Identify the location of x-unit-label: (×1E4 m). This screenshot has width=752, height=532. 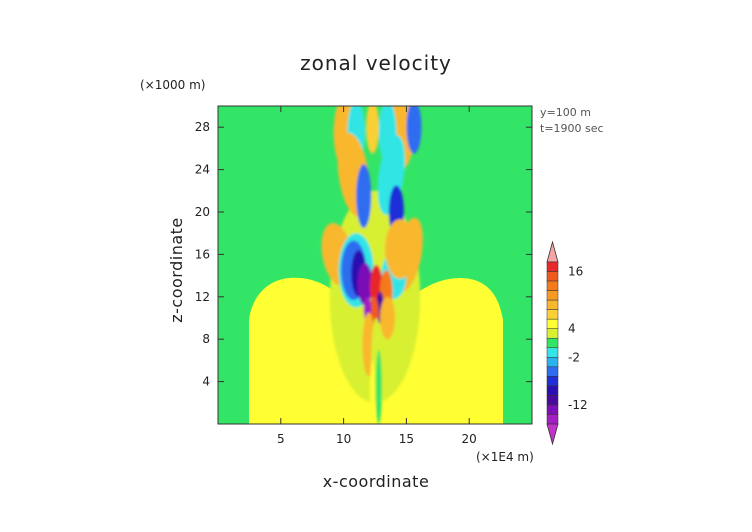
(505, 457).